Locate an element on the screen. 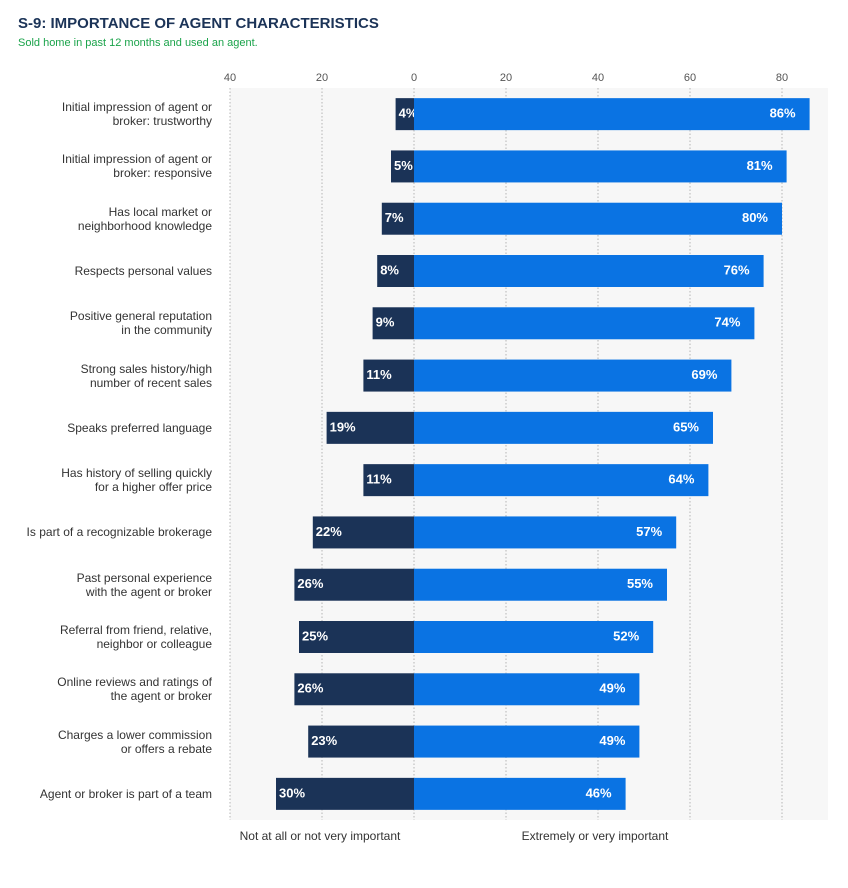 This screenshot has height=888, width=848. data-label: 7% is located at coordinates (394, 217).